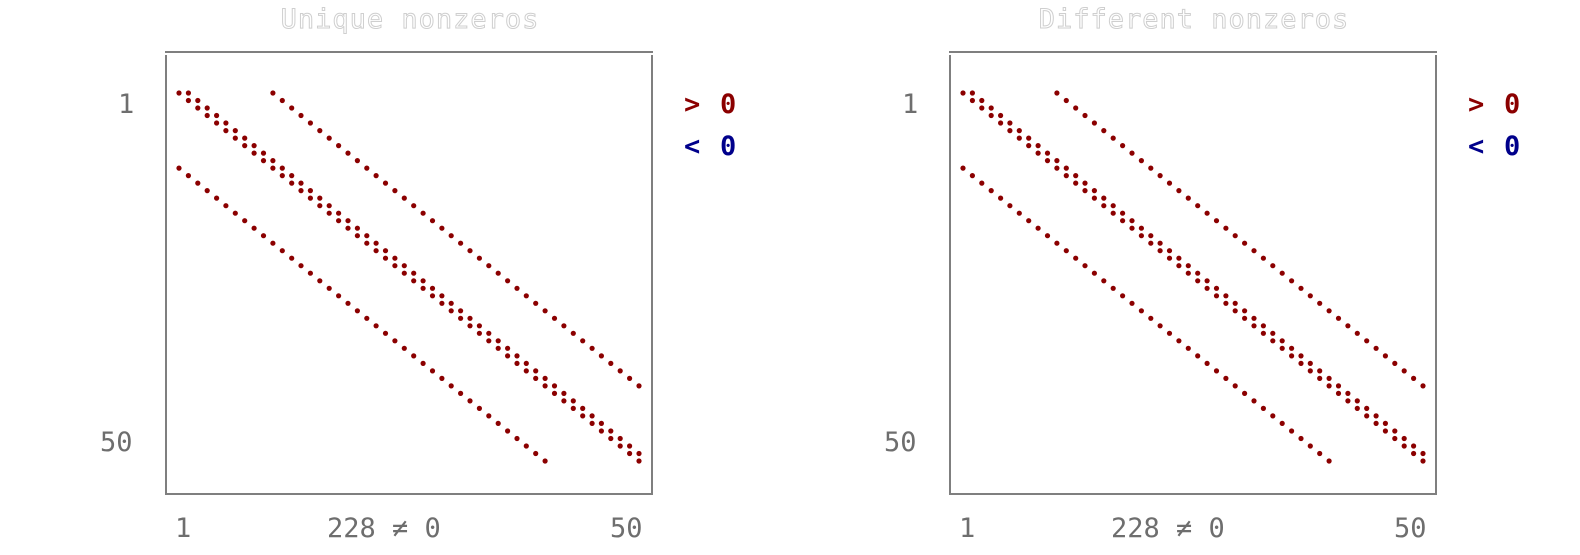 The image size is (1580, 555). What do you see at coordinates (1410, 528) in the screenshot?
I see `col-tick-label: 50` at bounding box center [1410, 528].